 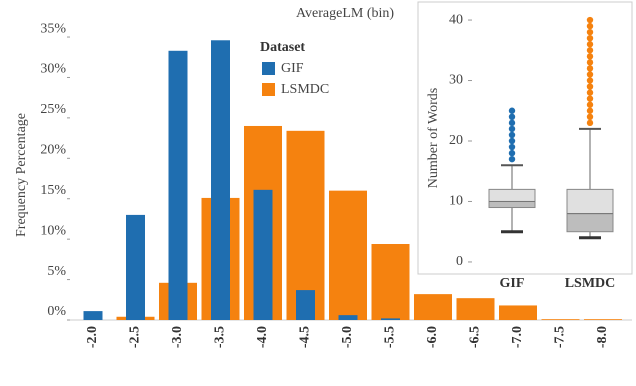 What do you see at coordinates (560, 337) in the screenshot?
I see `x-tick-label: -7.5` at bounding box center [560, 337].